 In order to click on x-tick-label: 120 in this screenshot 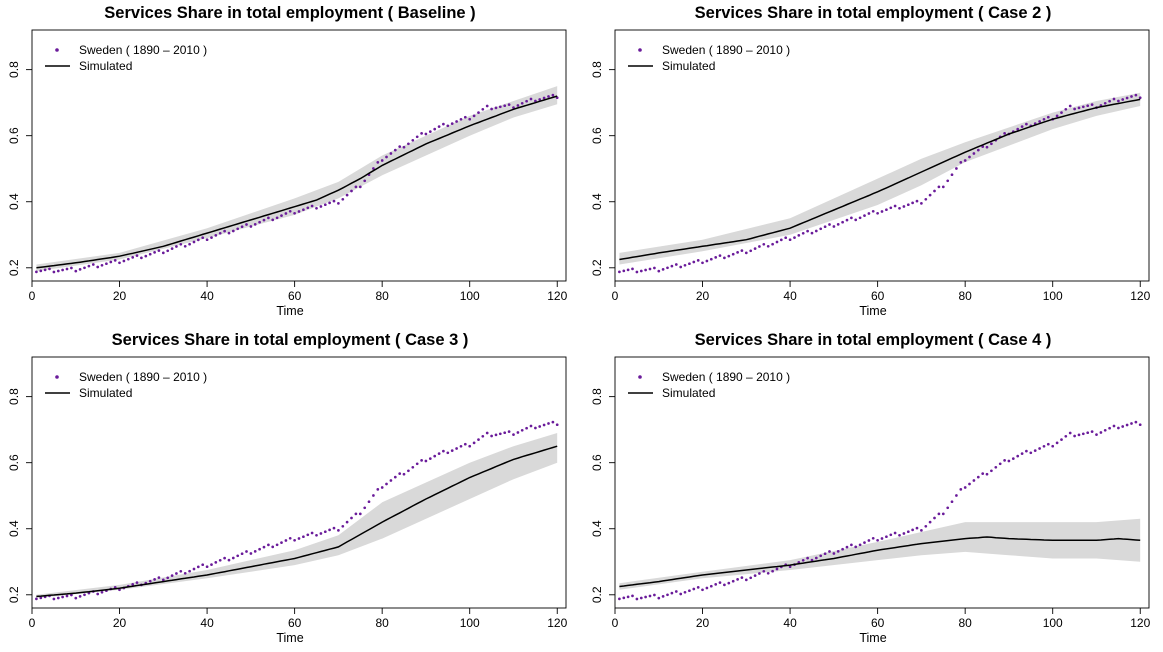, I will do `click(1140, 623)`.